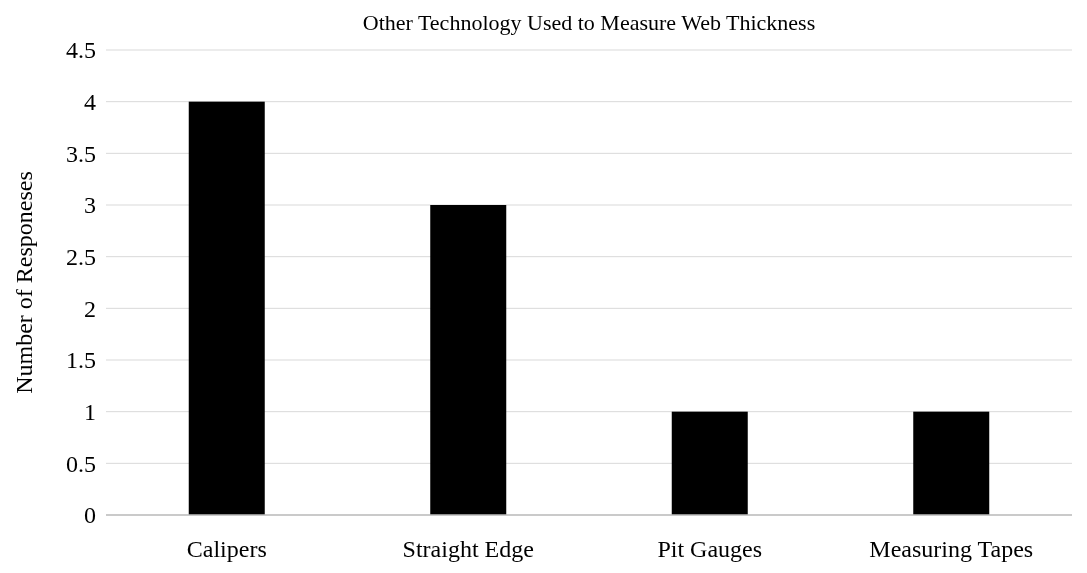 This screenshot has width=1087, height=573. I want to click on x-tick-label: Pit Gauges, so click(710, 549).